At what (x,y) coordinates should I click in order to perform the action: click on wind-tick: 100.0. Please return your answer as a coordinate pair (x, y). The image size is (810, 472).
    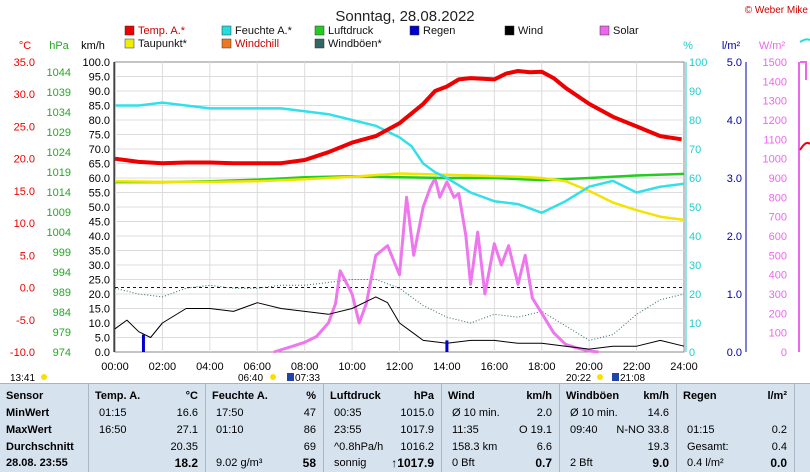
    Looking at the image, I should click on (96, 63).